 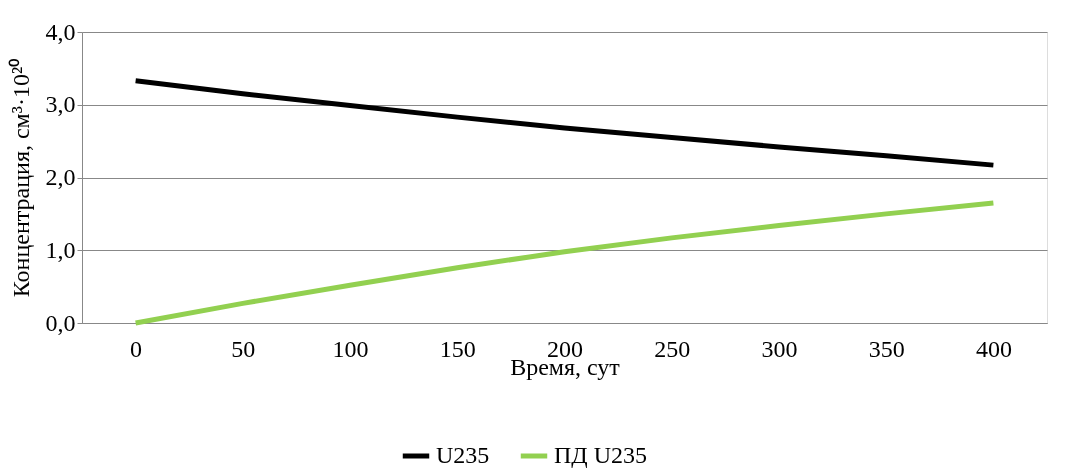 I want to click on x-tick-label: 0, so click(x=136, y=348).